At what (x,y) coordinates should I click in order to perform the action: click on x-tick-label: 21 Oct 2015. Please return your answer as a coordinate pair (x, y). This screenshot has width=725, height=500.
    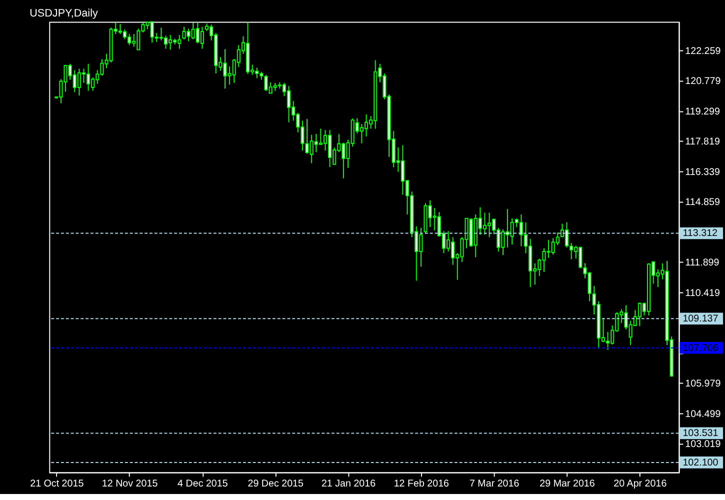
    Looking at the image, I should click on (57, 484).